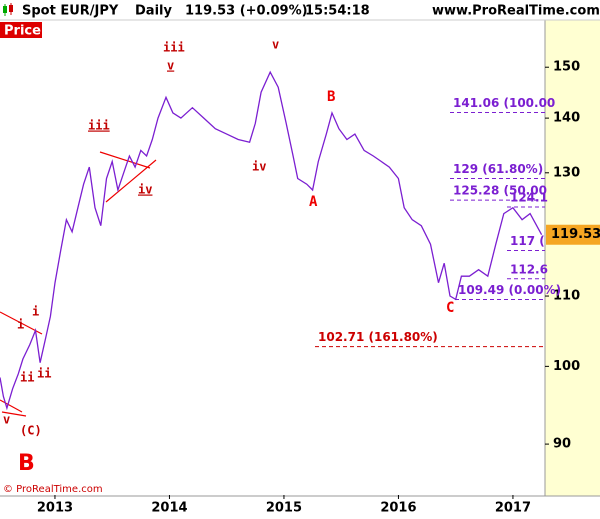 The image size is (600, 519). I want to click on logo-icon, so click(8, 9).